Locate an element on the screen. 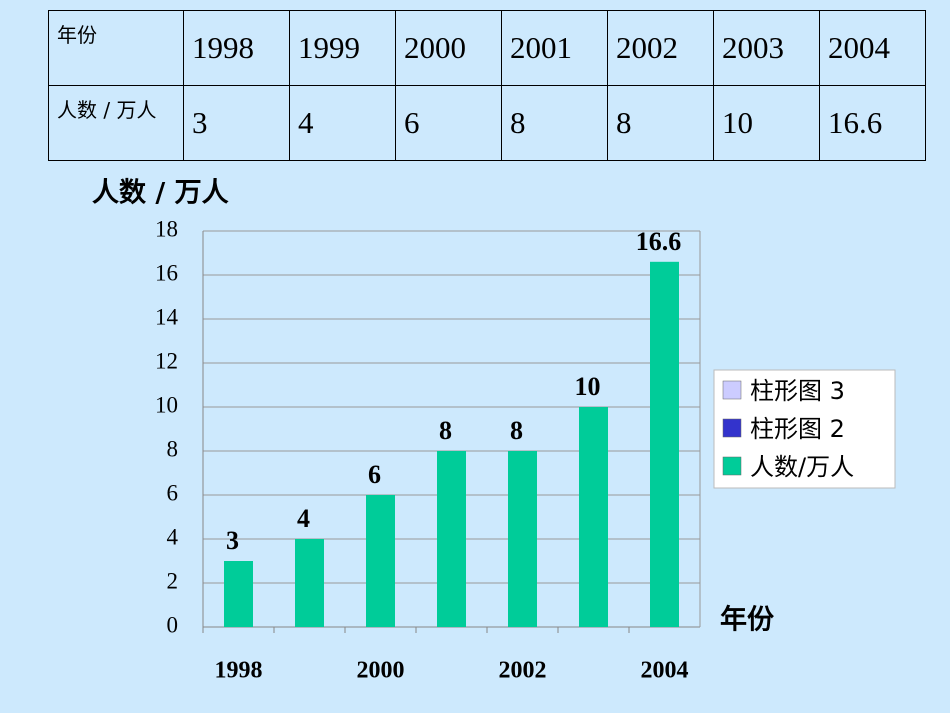  legend-label: 人数/万人 is located at coordinates (802, 467).